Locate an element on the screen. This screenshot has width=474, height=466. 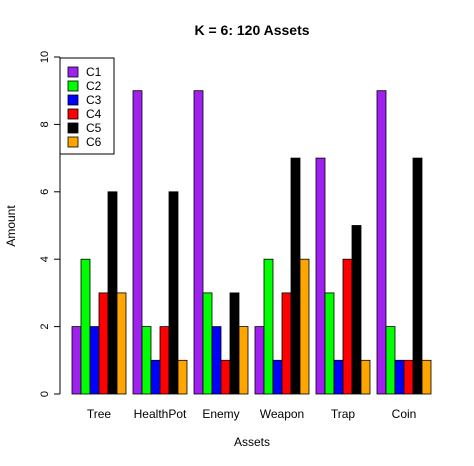
bar-coin-c3 is located at coordinates (399, 377).